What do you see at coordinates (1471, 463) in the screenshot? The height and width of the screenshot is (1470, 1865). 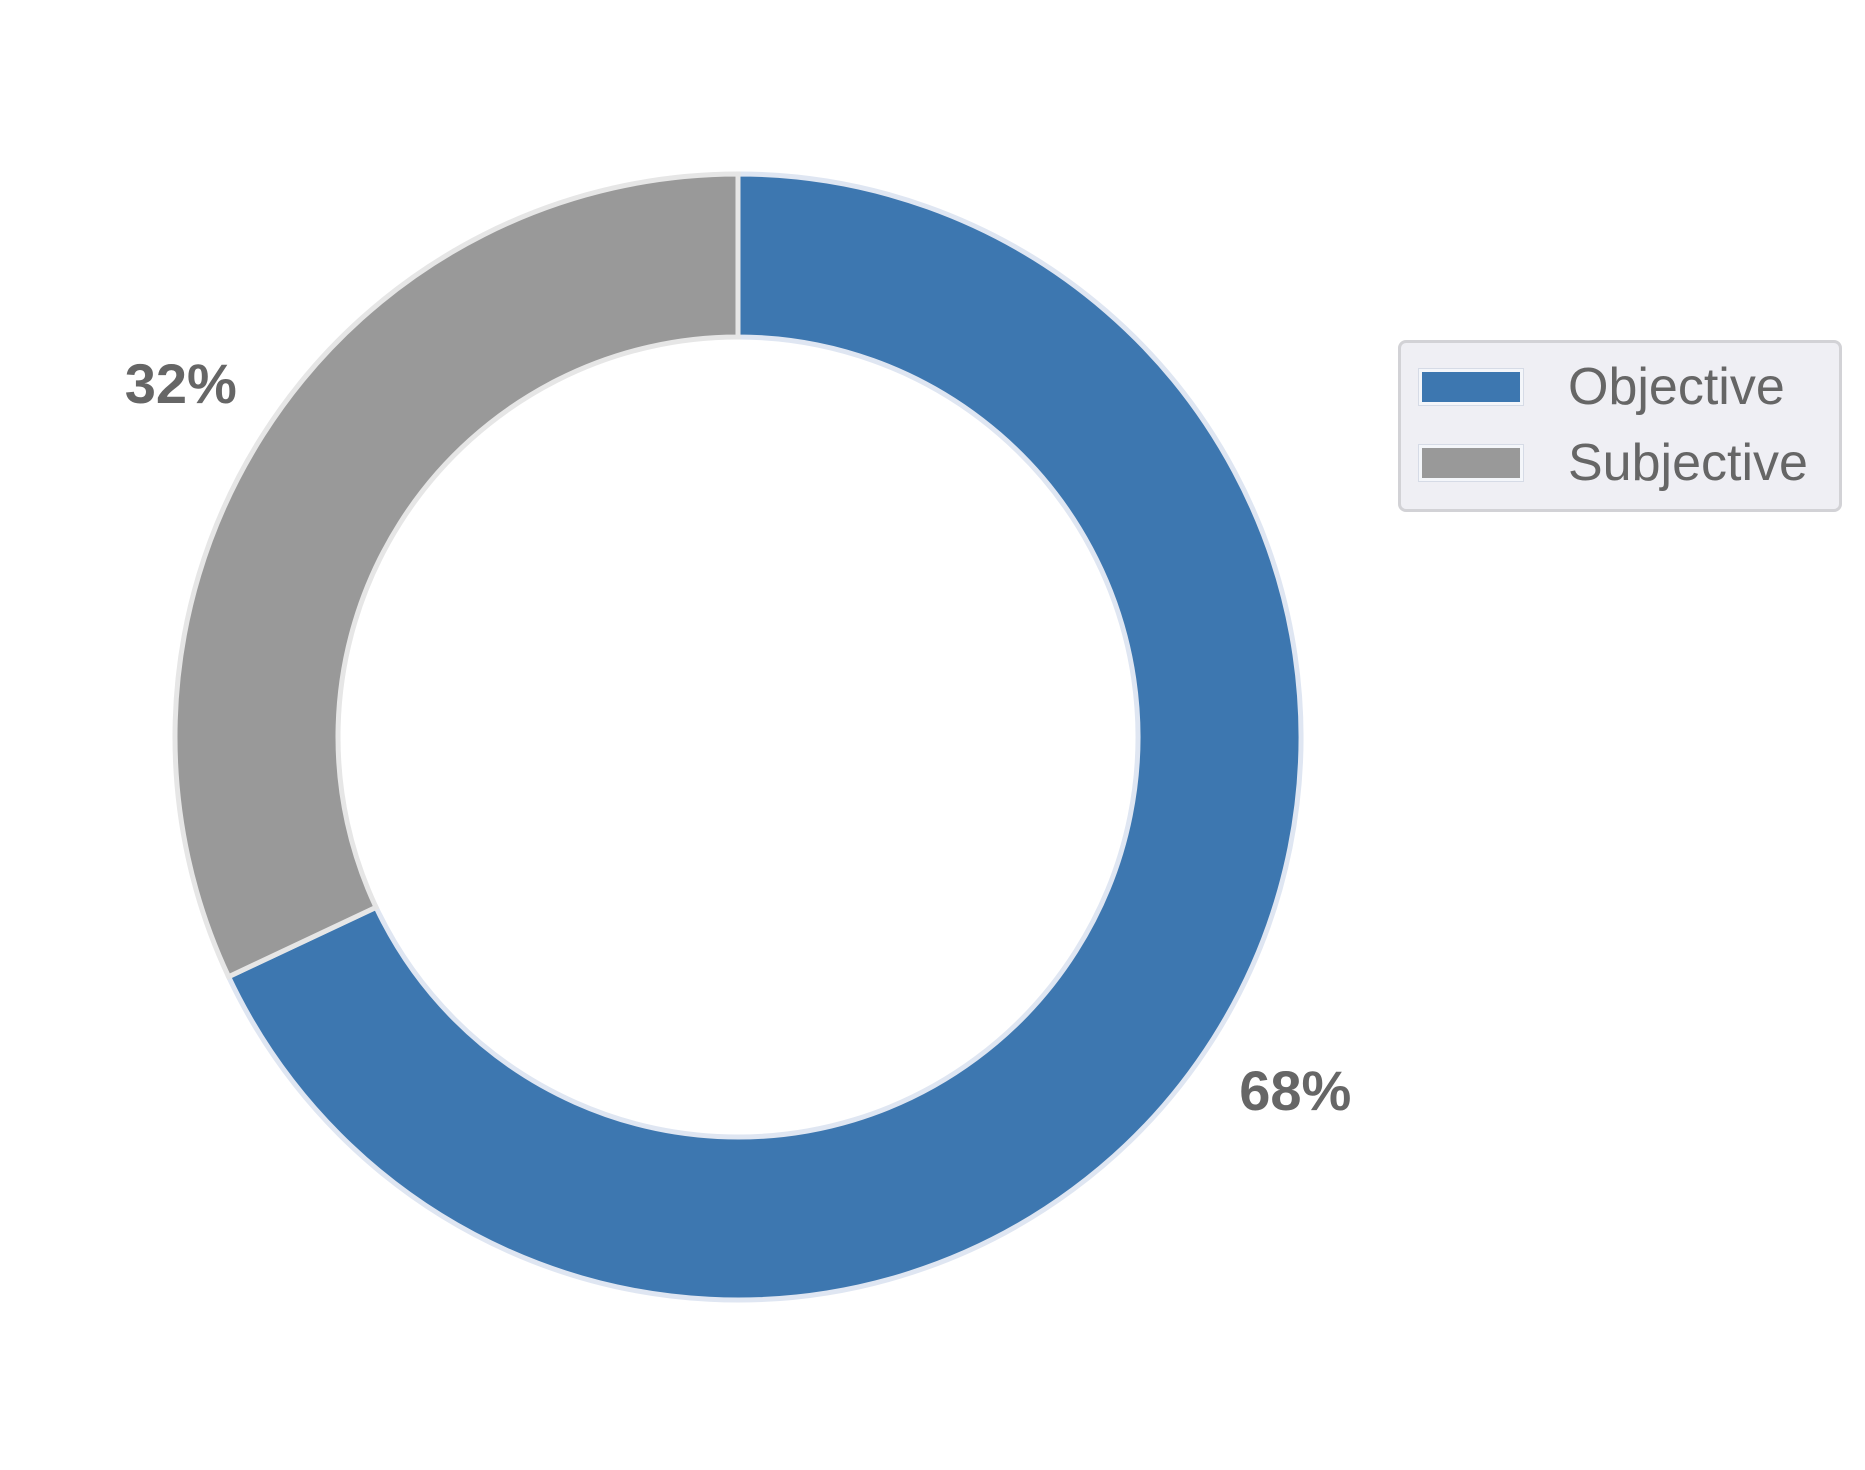 I see `legend-swatch-subjective` at bounding box center [1471, 463].